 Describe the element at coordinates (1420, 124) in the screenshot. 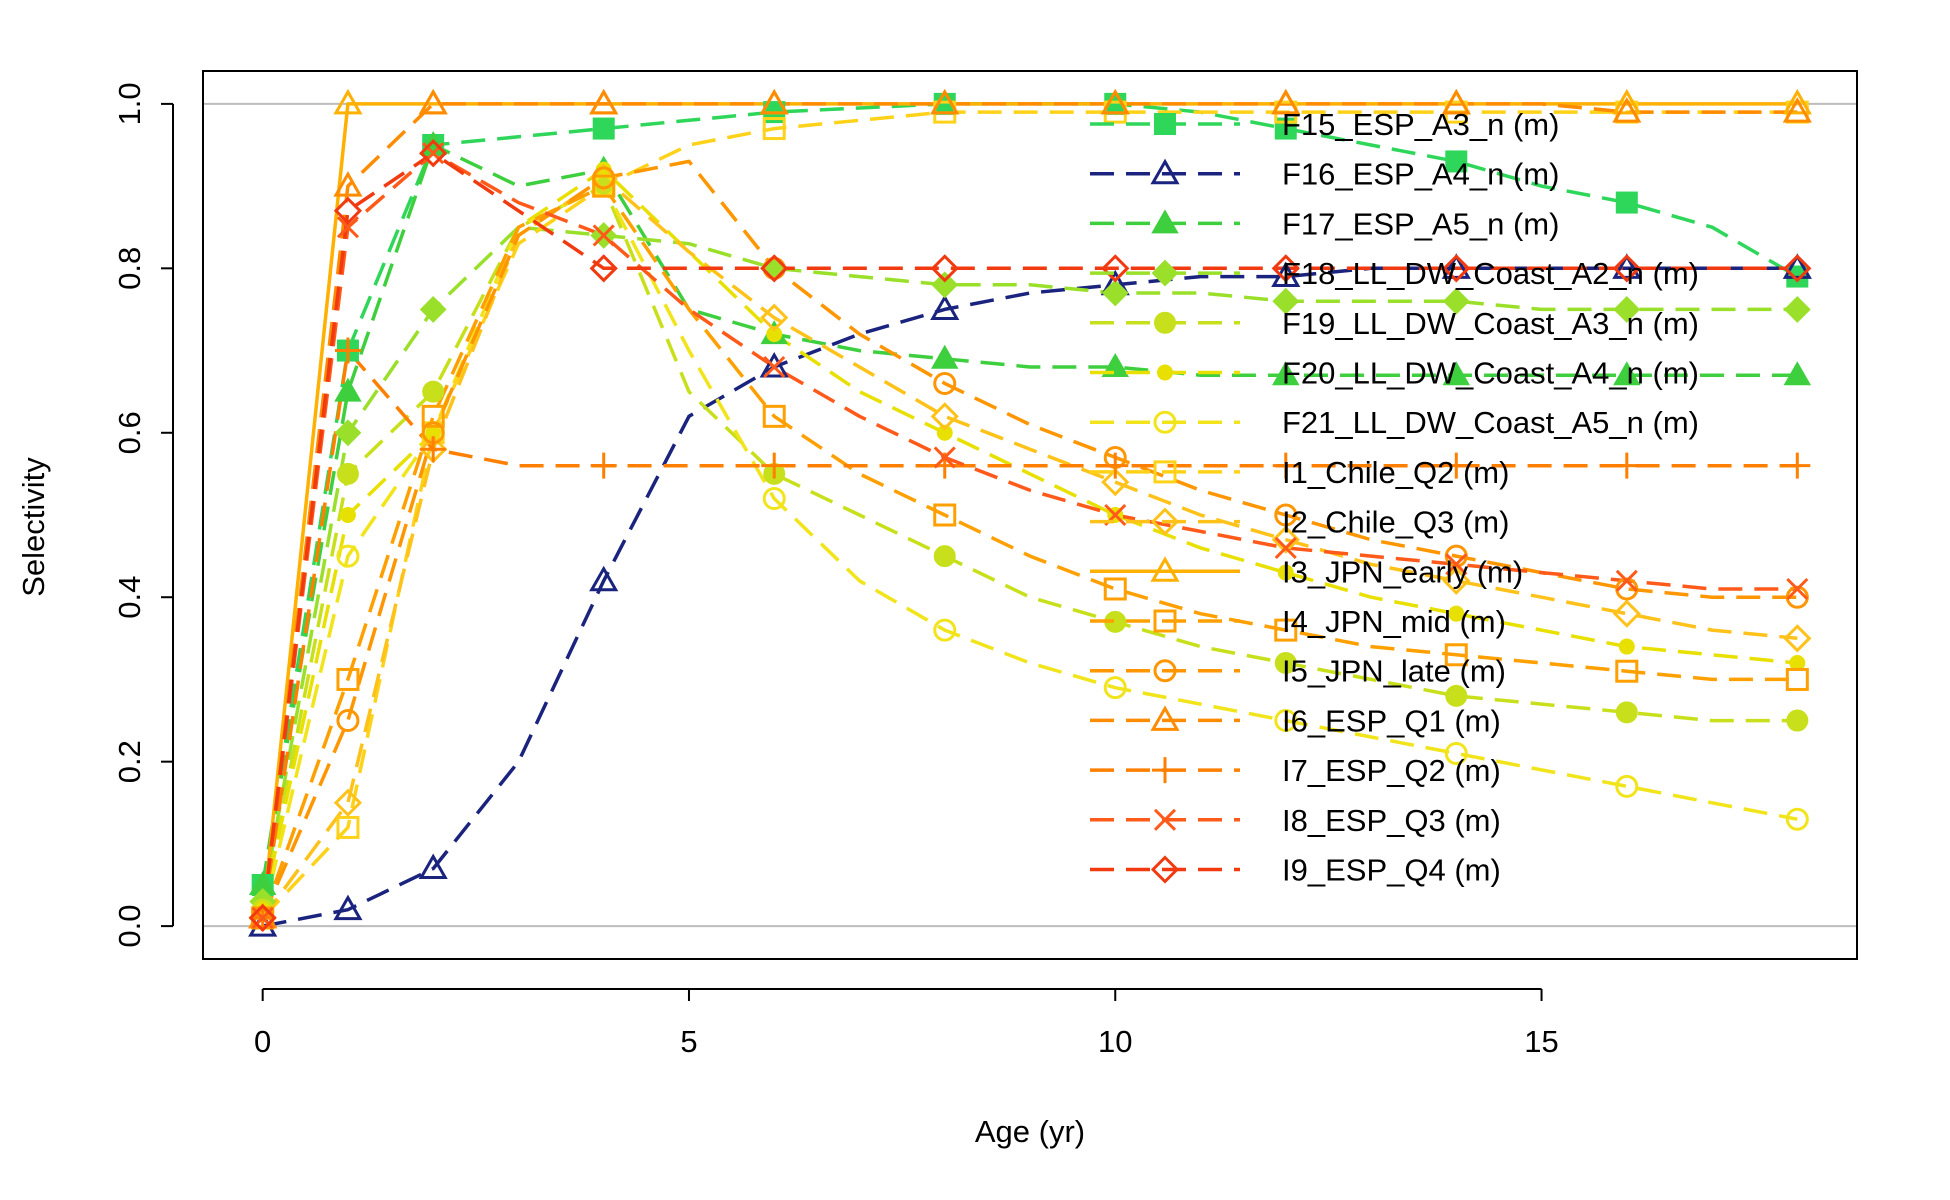

I see `legend-label: F15_ESP_A3_n (m)` at that location.